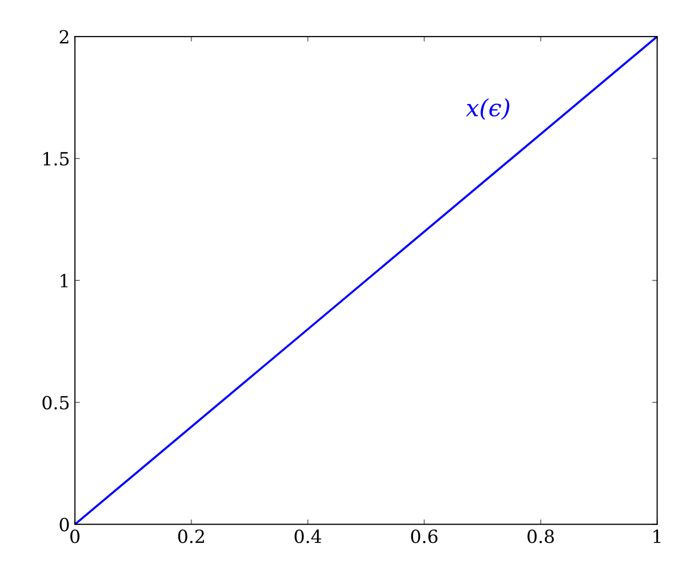 The width and height of the screenshot is (681, 562). I want to click on y-tick-label: 0, so click(64, 525).